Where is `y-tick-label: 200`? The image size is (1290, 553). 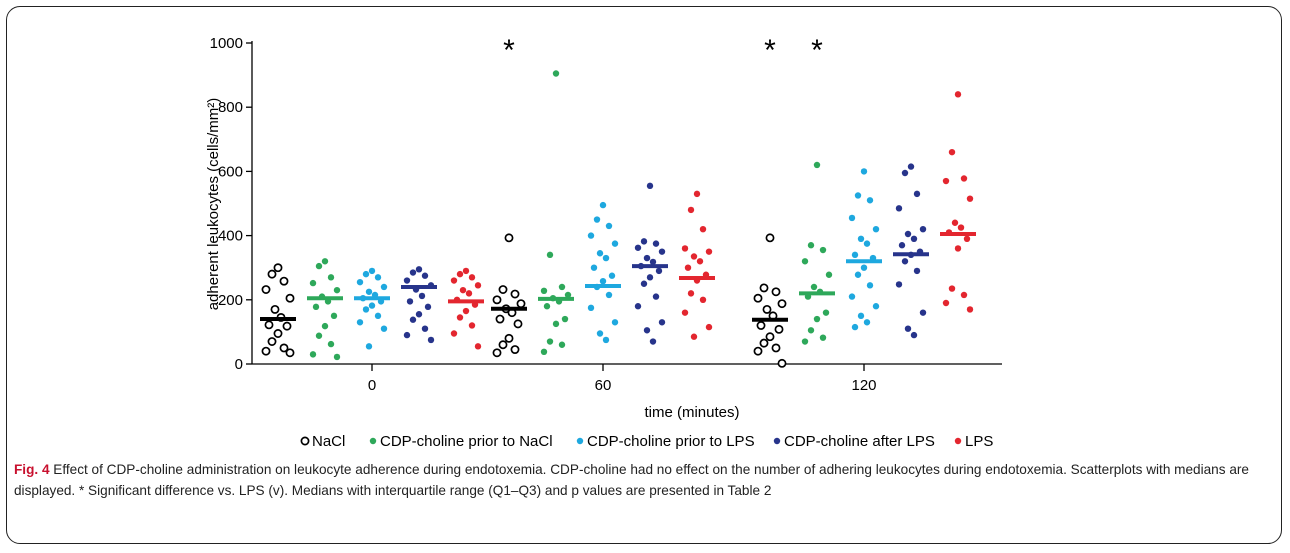 y-tick-label: 200 is located at coordinates (230, 300).